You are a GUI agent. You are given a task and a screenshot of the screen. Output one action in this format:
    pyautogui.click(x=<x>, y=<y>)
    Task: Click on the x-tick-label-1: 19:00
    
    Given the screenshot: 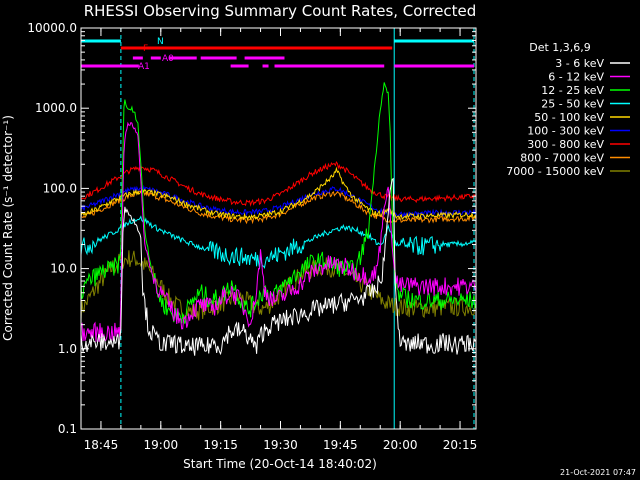 What is the action you would take?
    pyautogui.click(x=161, y=445)
    